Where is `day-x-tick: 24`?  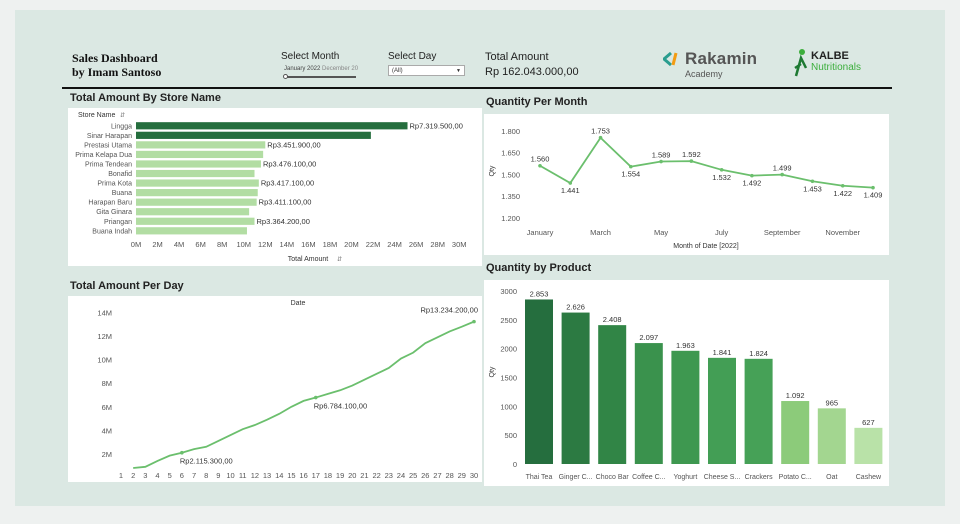
day-x-tick: 24 is located at coordinates (401, 475).